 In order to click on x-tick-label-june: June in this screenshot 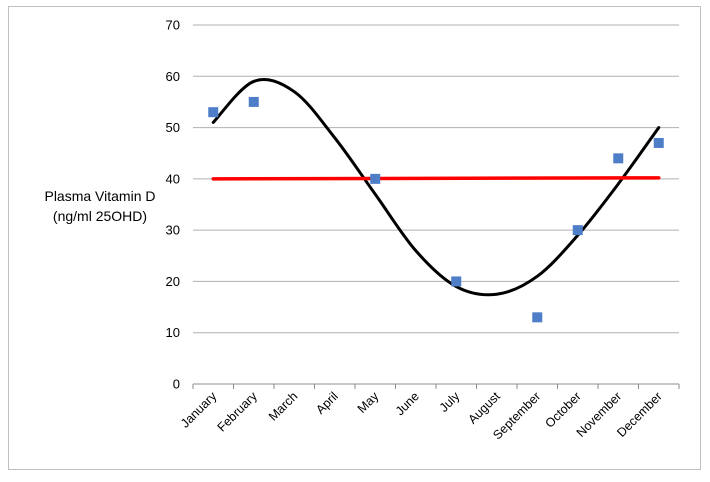, I will do `click(407, 403)`.